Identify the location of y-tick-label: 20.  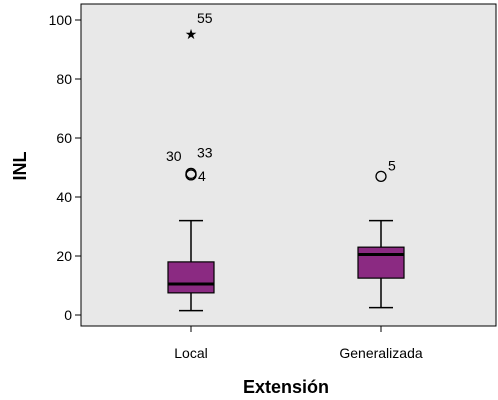
(64, 256).